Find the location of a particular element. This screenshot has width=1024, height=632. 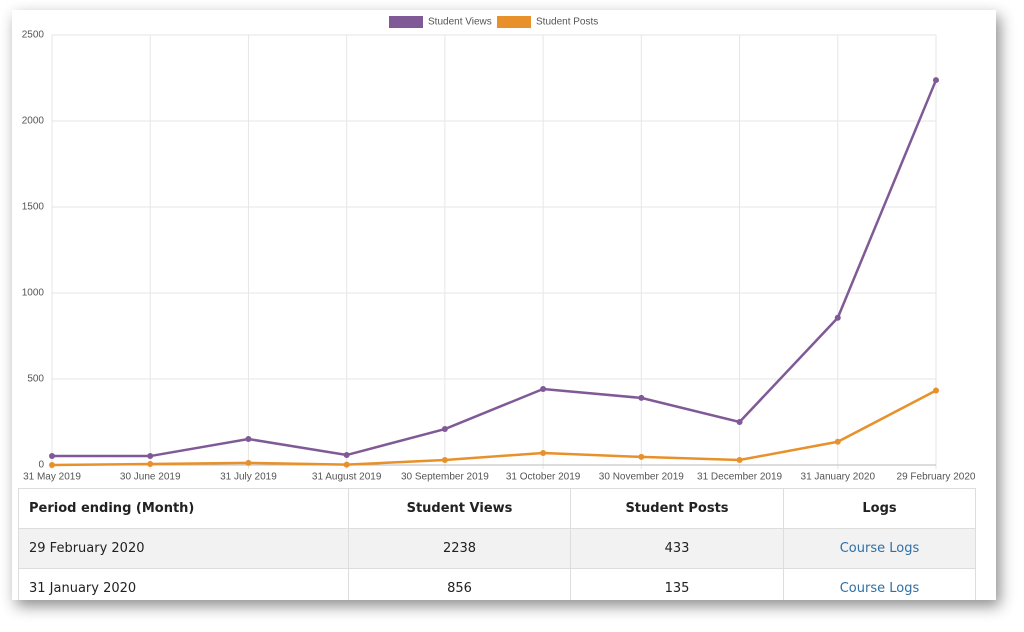

y-tick-label: 0 is located at coordinates (41, 465).